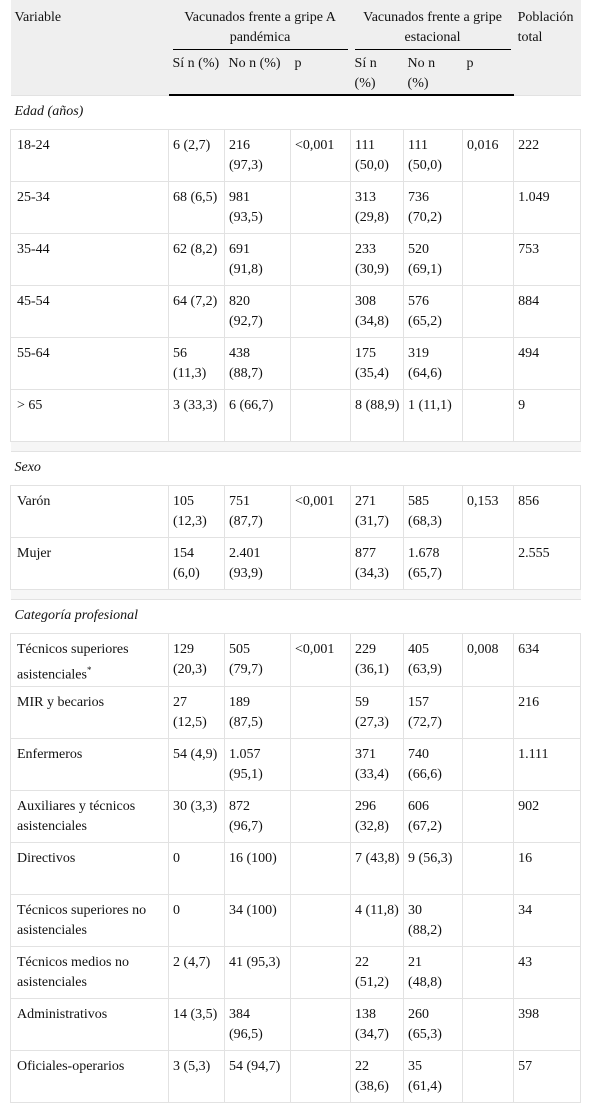 The width and height of the screenshot is (590, 1103). Describe the element at coordinates (33, 197) in the screenshot. I see `row-label-text: 25-34` at that location.